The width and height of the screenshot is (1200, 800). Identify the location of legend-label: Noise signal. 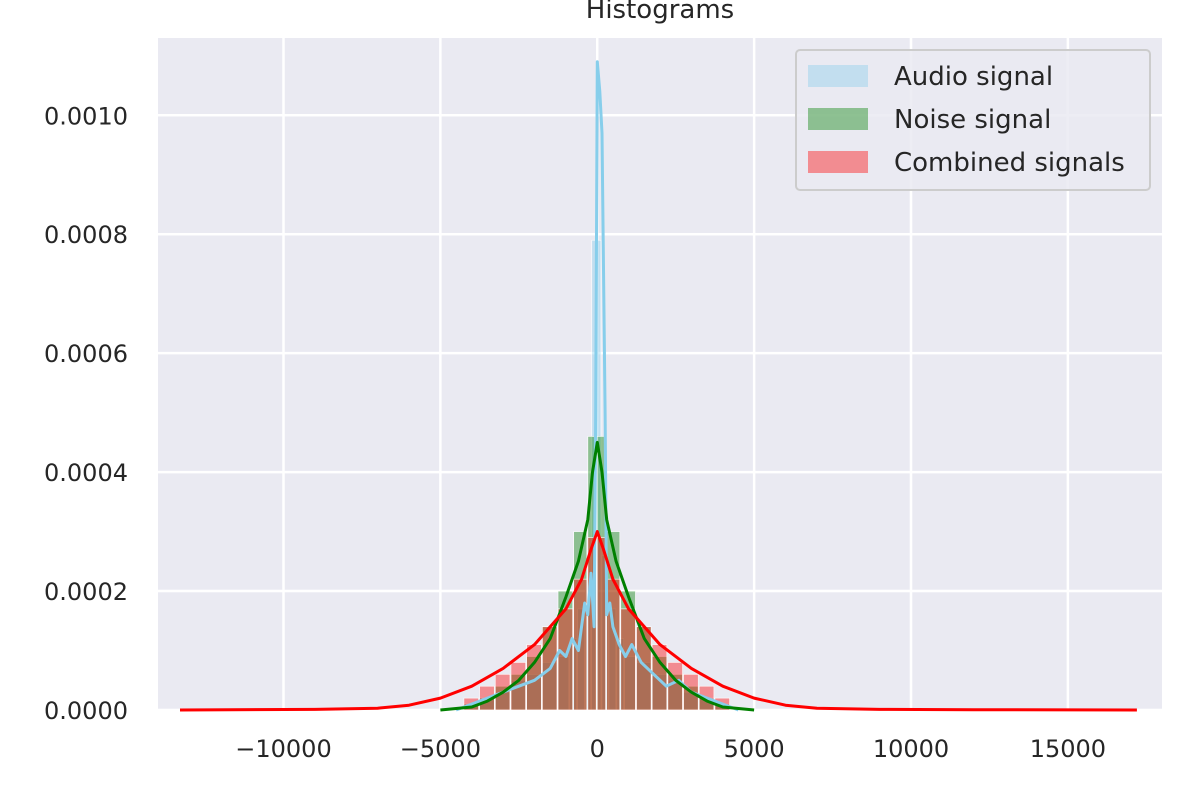
(972, 120).